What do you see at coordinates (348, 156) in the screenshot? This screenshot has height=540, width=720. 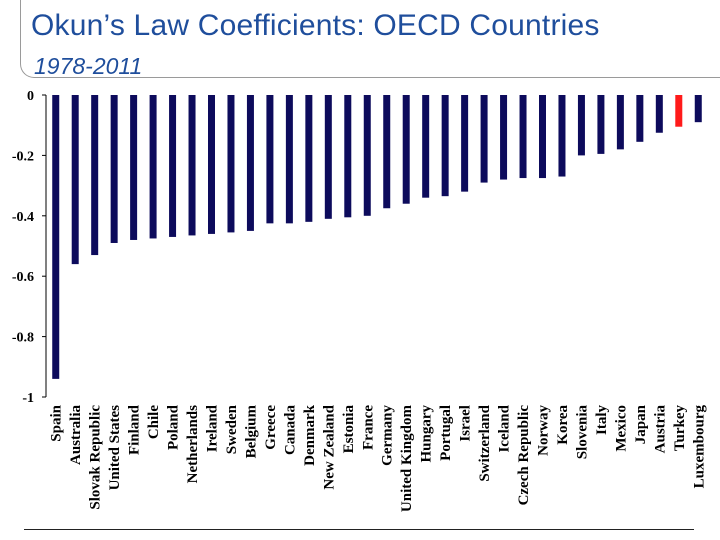 I see `bar-estonia` at bounding box center [348, 156].